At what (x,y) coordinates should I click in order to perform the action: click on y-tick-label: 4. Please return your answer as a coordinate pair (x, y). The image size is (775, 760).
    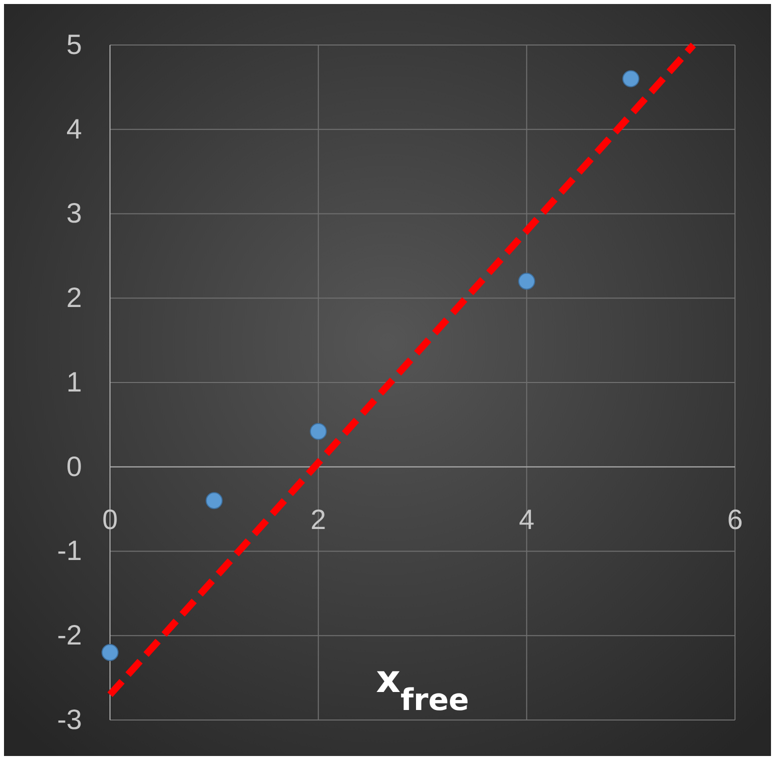
    Looking at the image, I should click on (74, 128).